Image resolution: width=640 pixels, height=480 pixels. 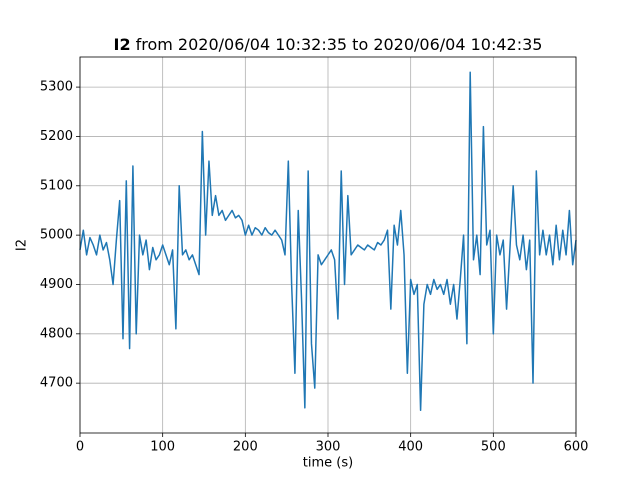 I want to click on y-tick-label: 4900, so click(x=56, y=284).